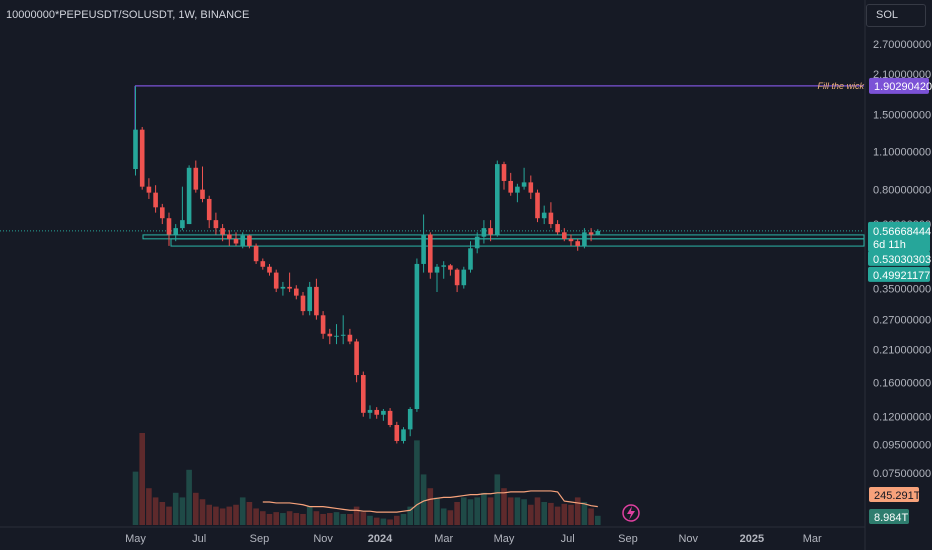 The height and width of the screenshot is (550, 932). Describe the element at coordinates (902, 383) in the screenshot. I see `price-tick-label: 0.16000000` at that location.